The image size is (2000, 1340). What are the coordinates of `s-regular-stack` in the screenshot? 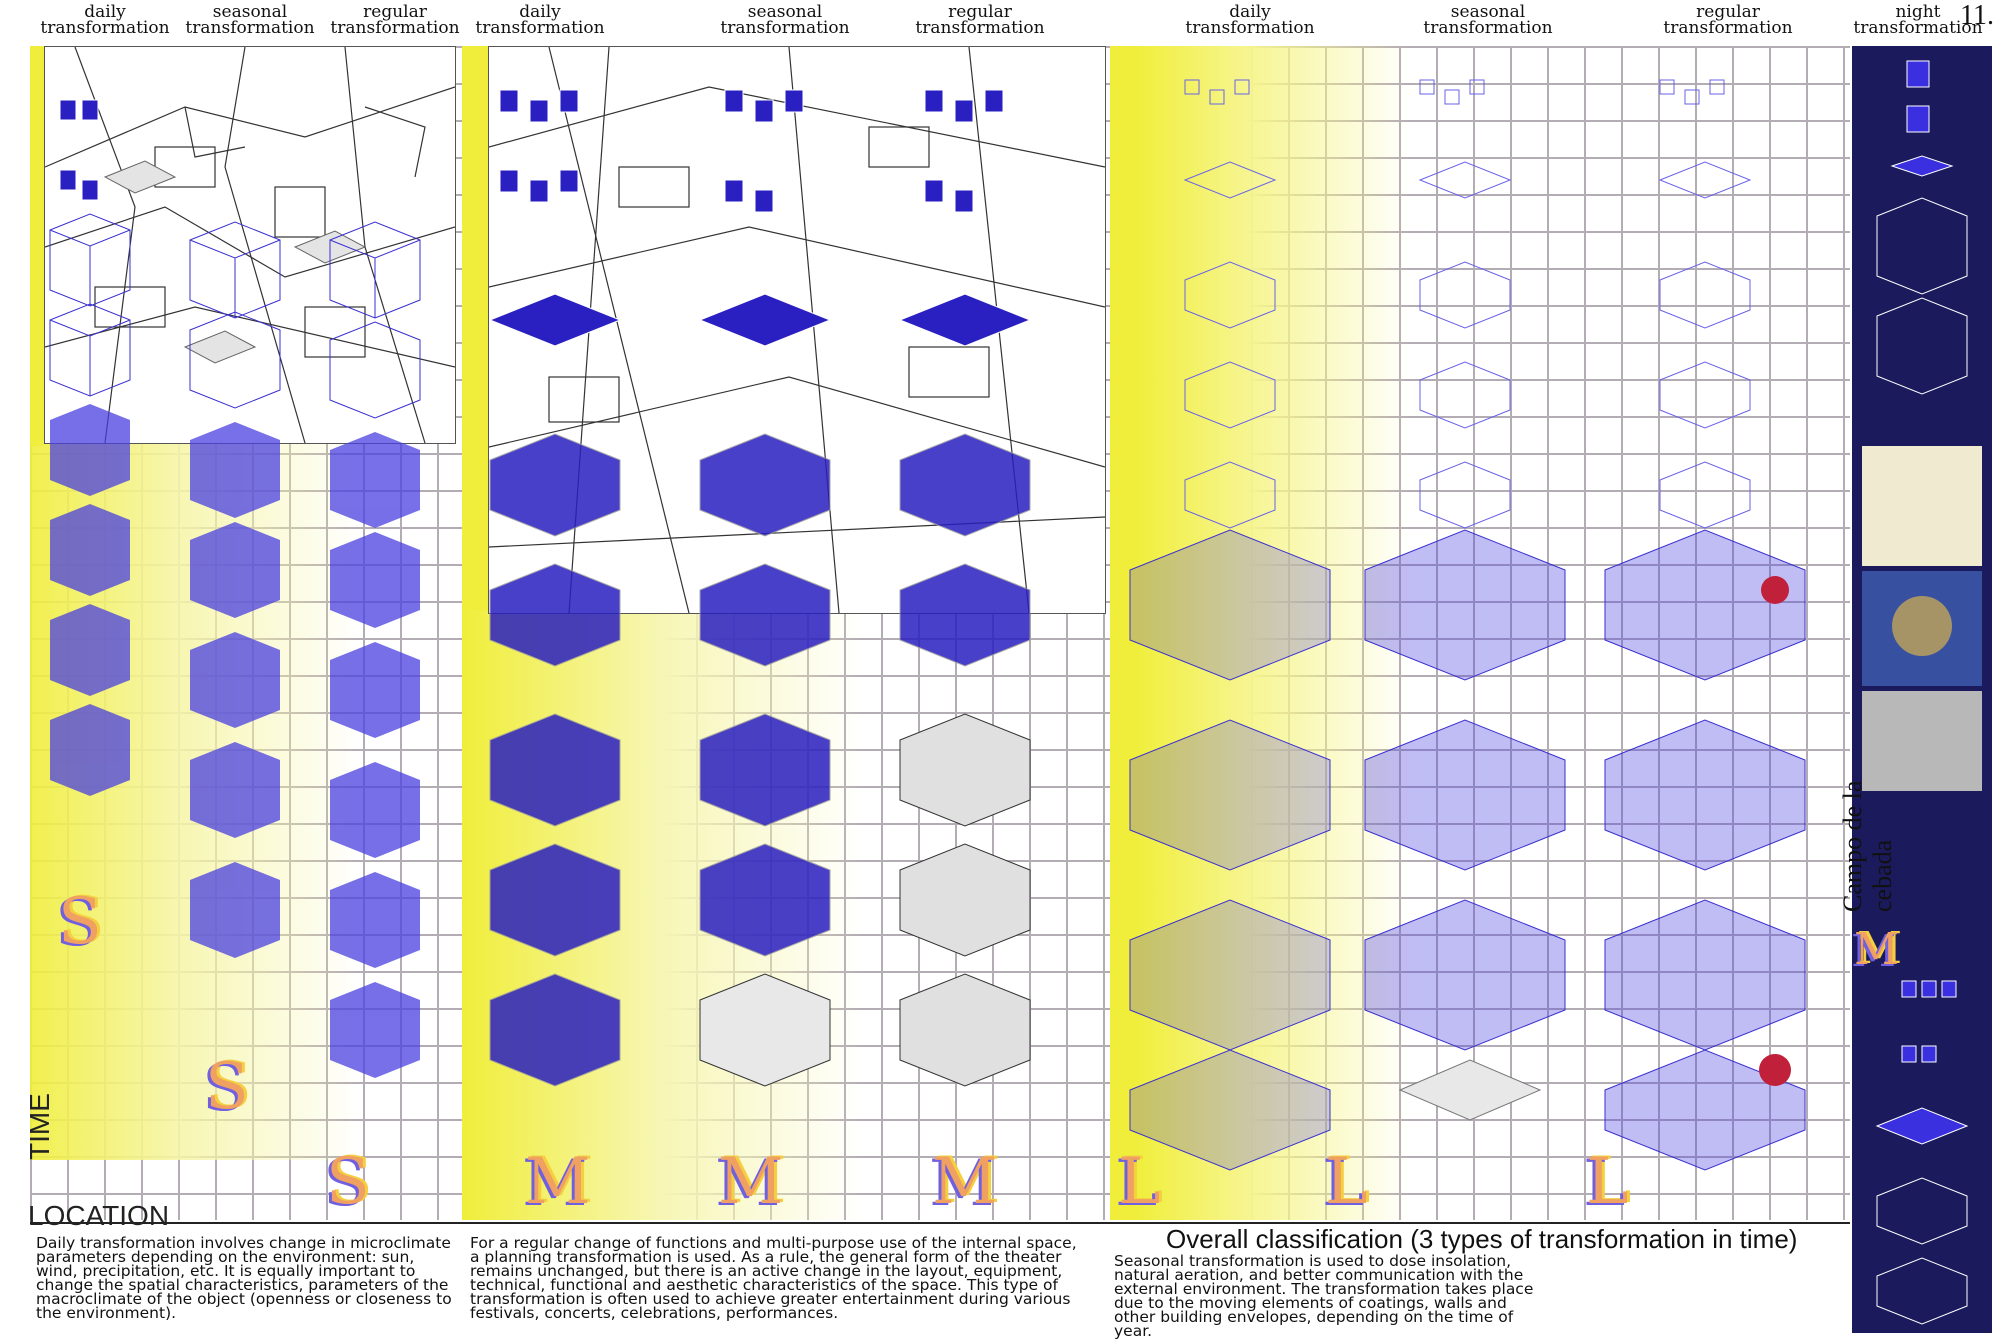 It's located at (375, 590).